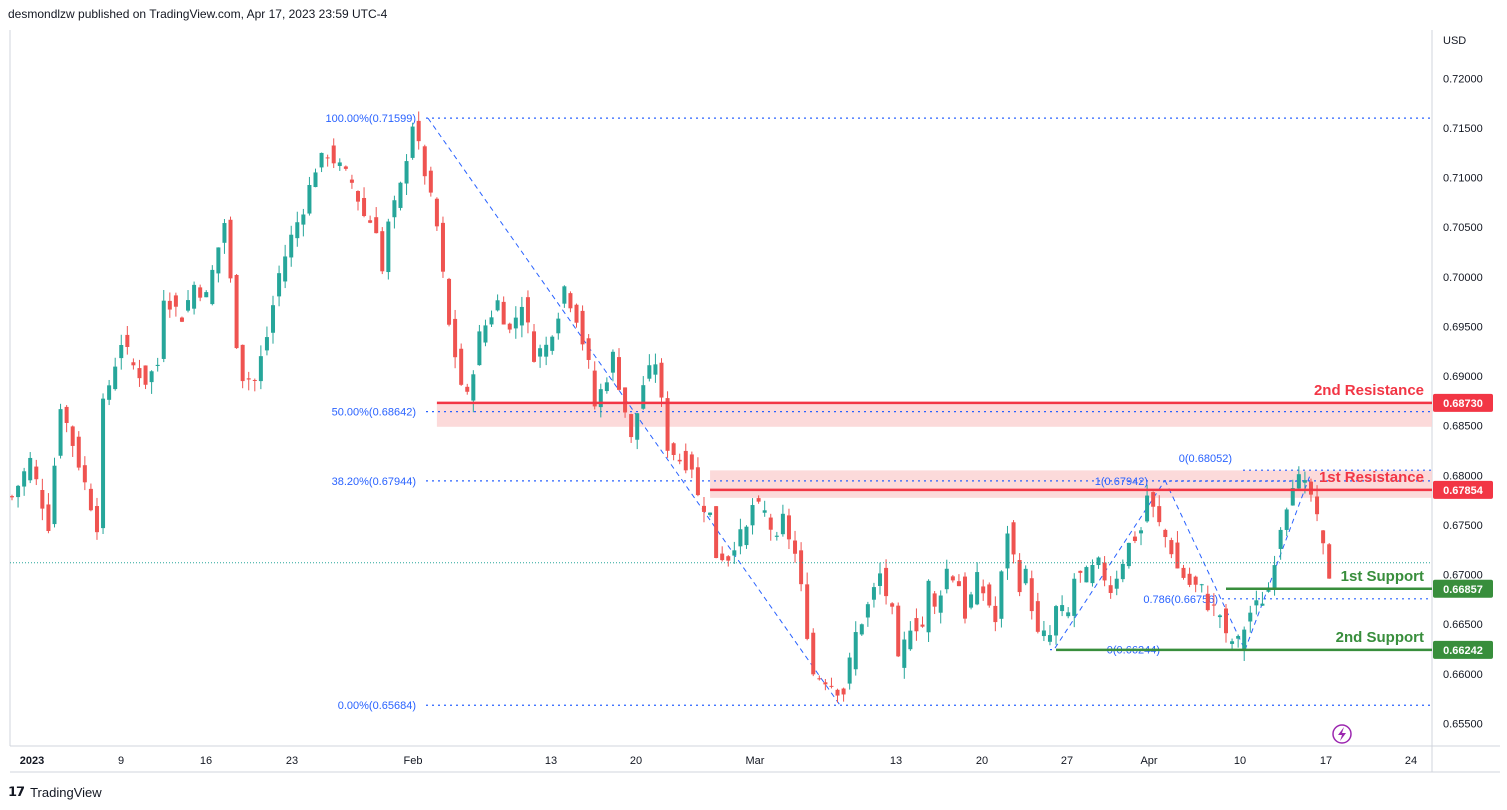 The height and width of the screenshot is (810, 1507). I want to click on tradingview-logo-icon: 𝟭𝟳, so click(16, 791).